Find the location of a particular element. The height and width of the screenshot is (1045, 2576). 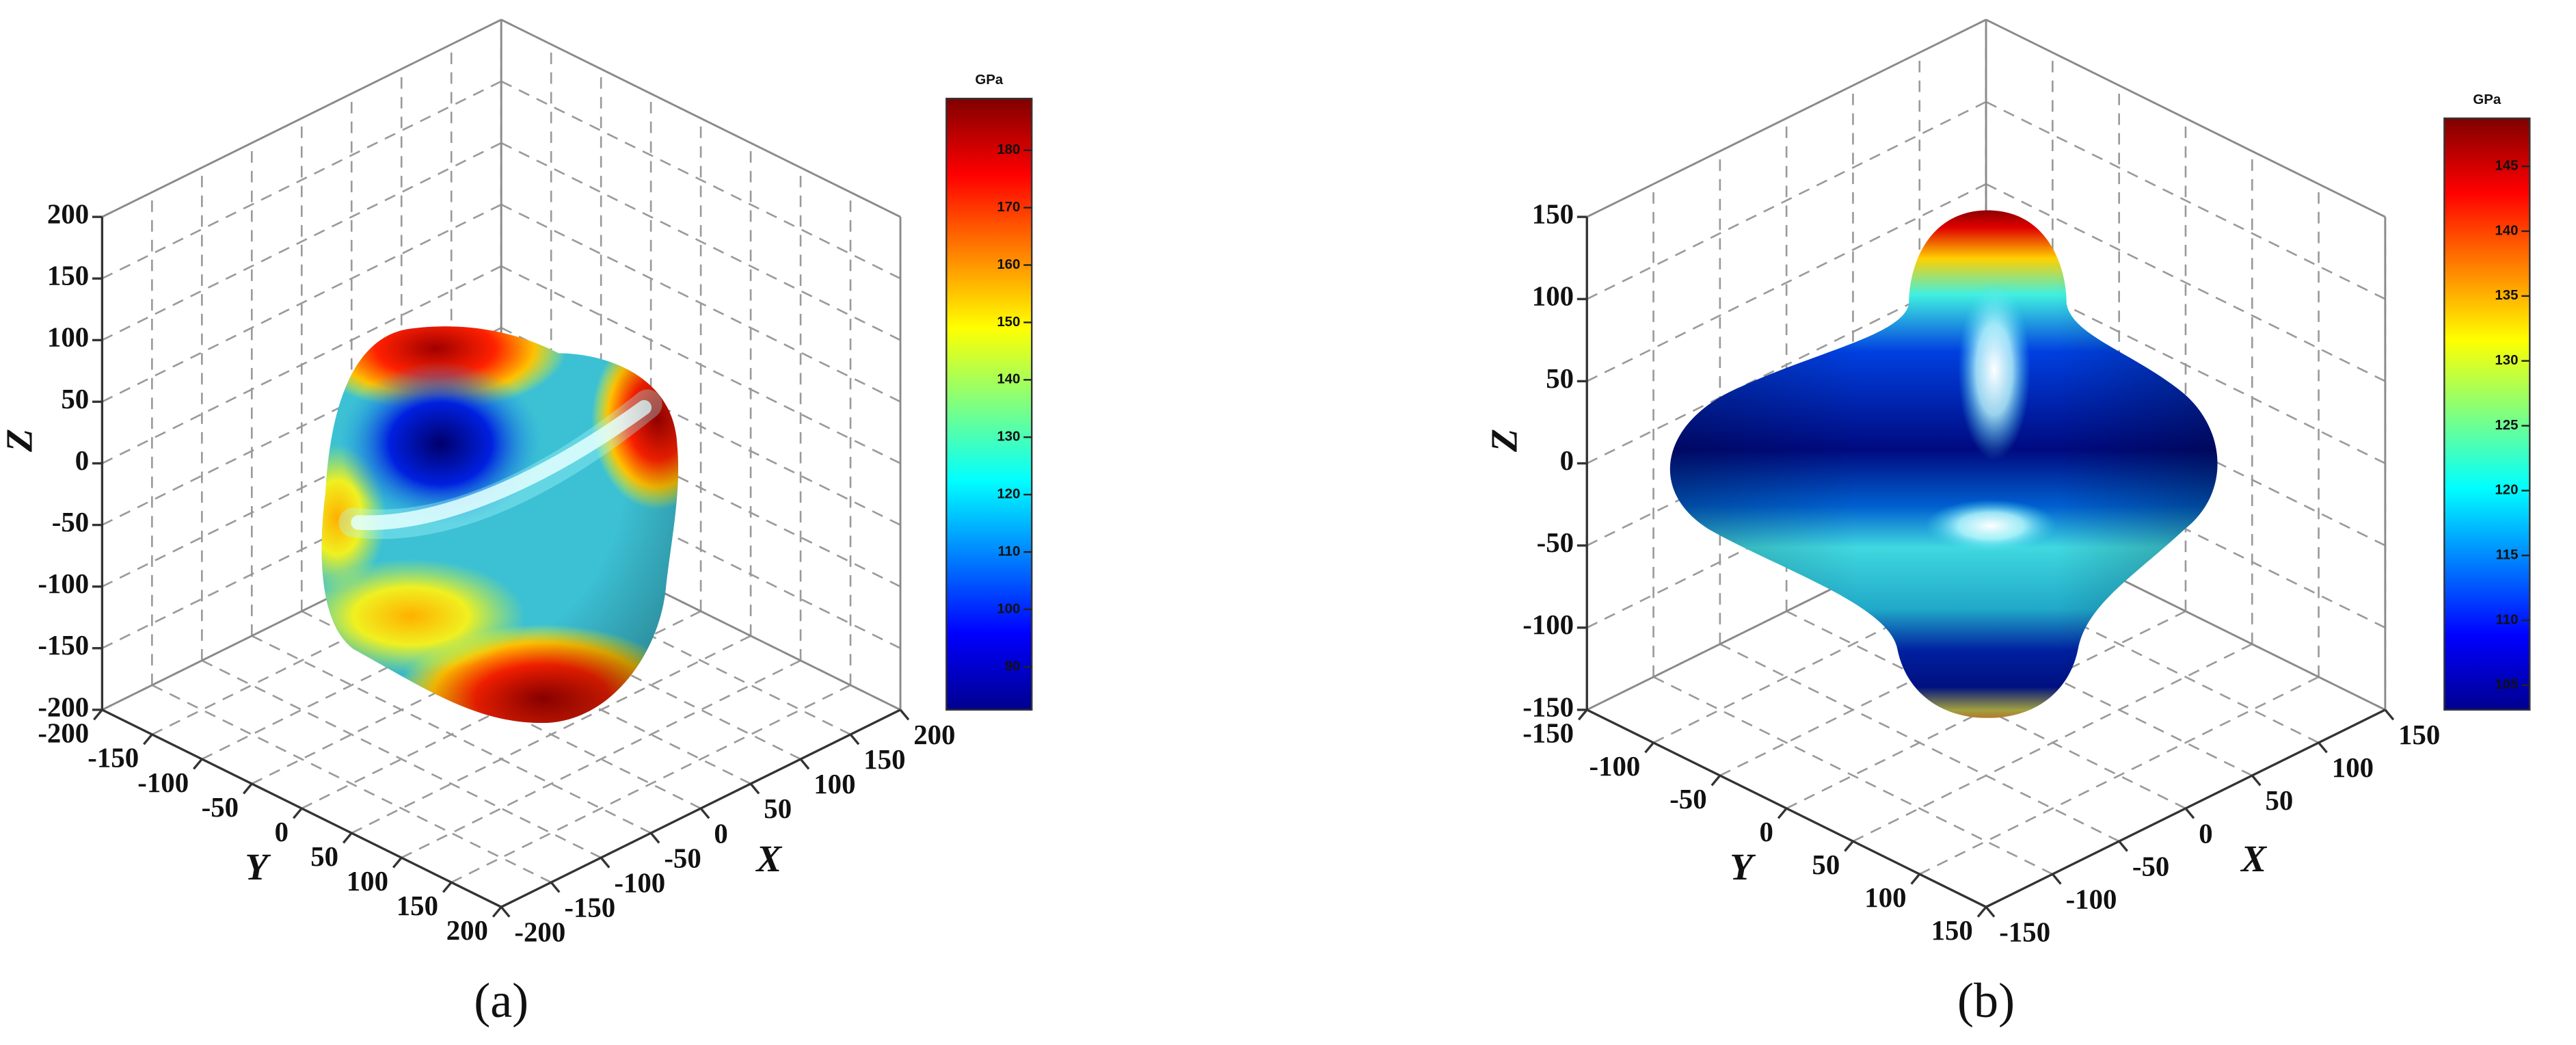

y-tick-label: 0 is located at coordinates (1766, 832).